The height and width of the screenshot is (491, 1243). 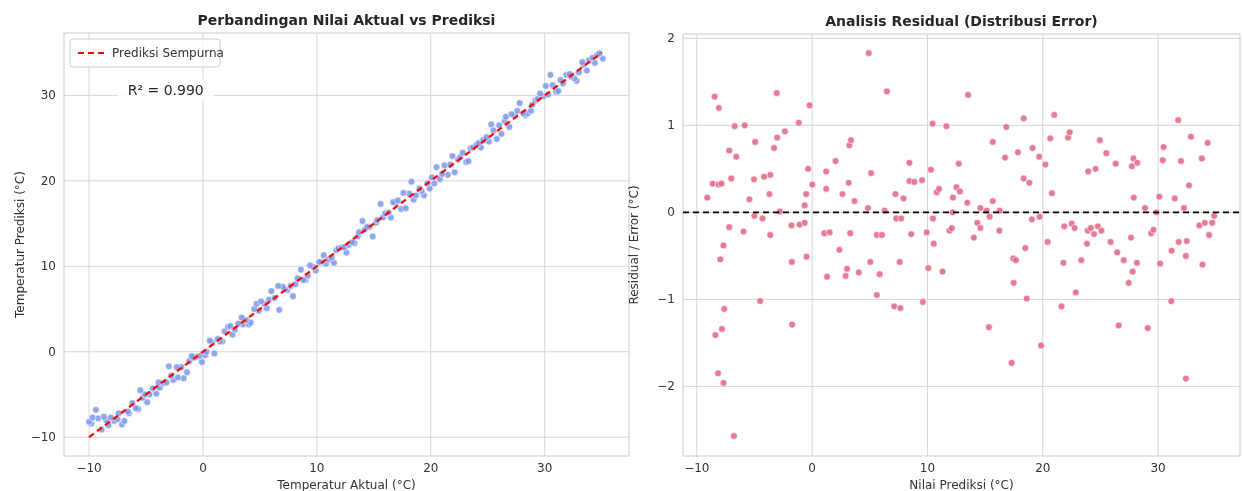 I want to click on y-tick-label: 20, so click(x=48, y=180).